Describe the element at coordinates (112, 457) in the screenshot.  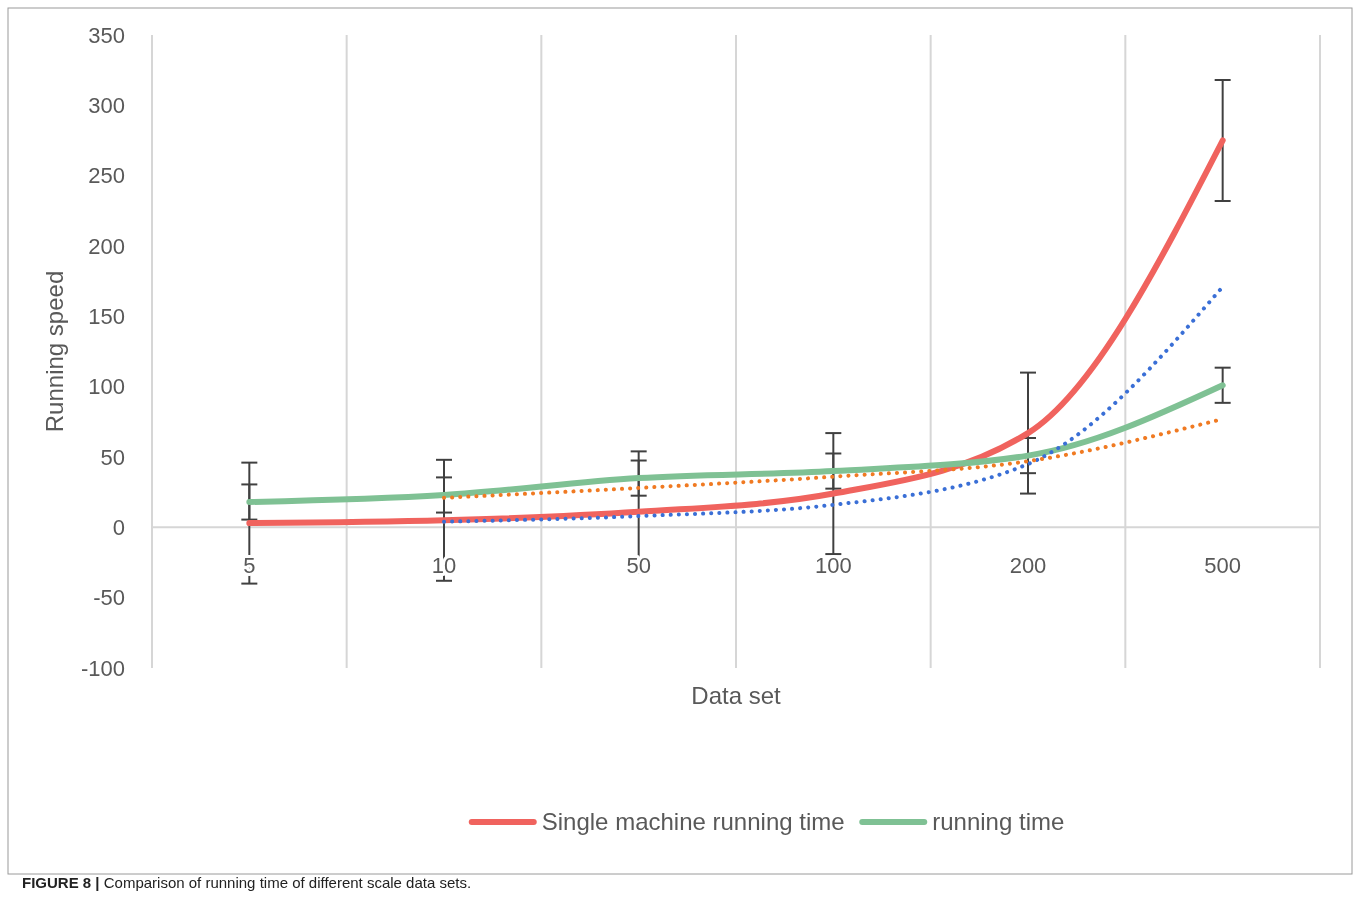
I see `y-tick-label: 50` at that location.